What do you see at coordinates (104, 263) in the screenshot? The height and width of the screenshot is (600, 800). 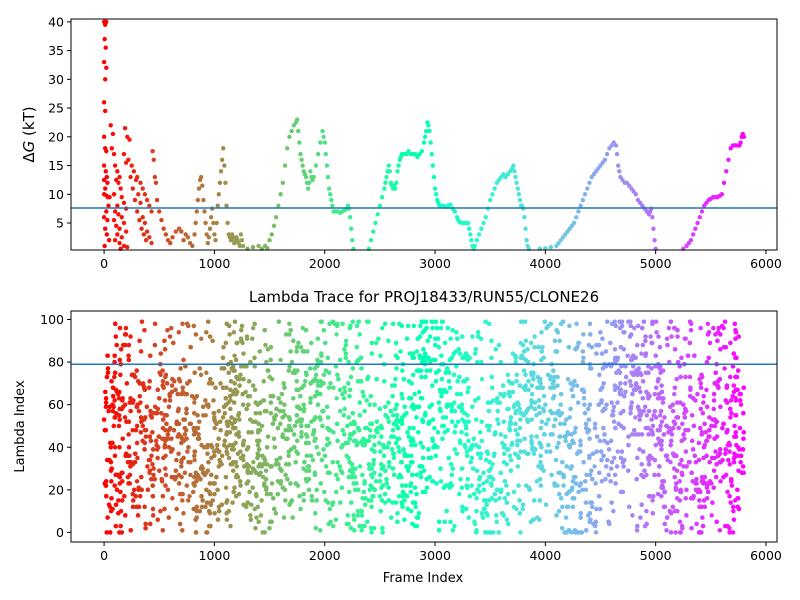 I see `x-tick-label: 0` at bounding box center [104, 263].